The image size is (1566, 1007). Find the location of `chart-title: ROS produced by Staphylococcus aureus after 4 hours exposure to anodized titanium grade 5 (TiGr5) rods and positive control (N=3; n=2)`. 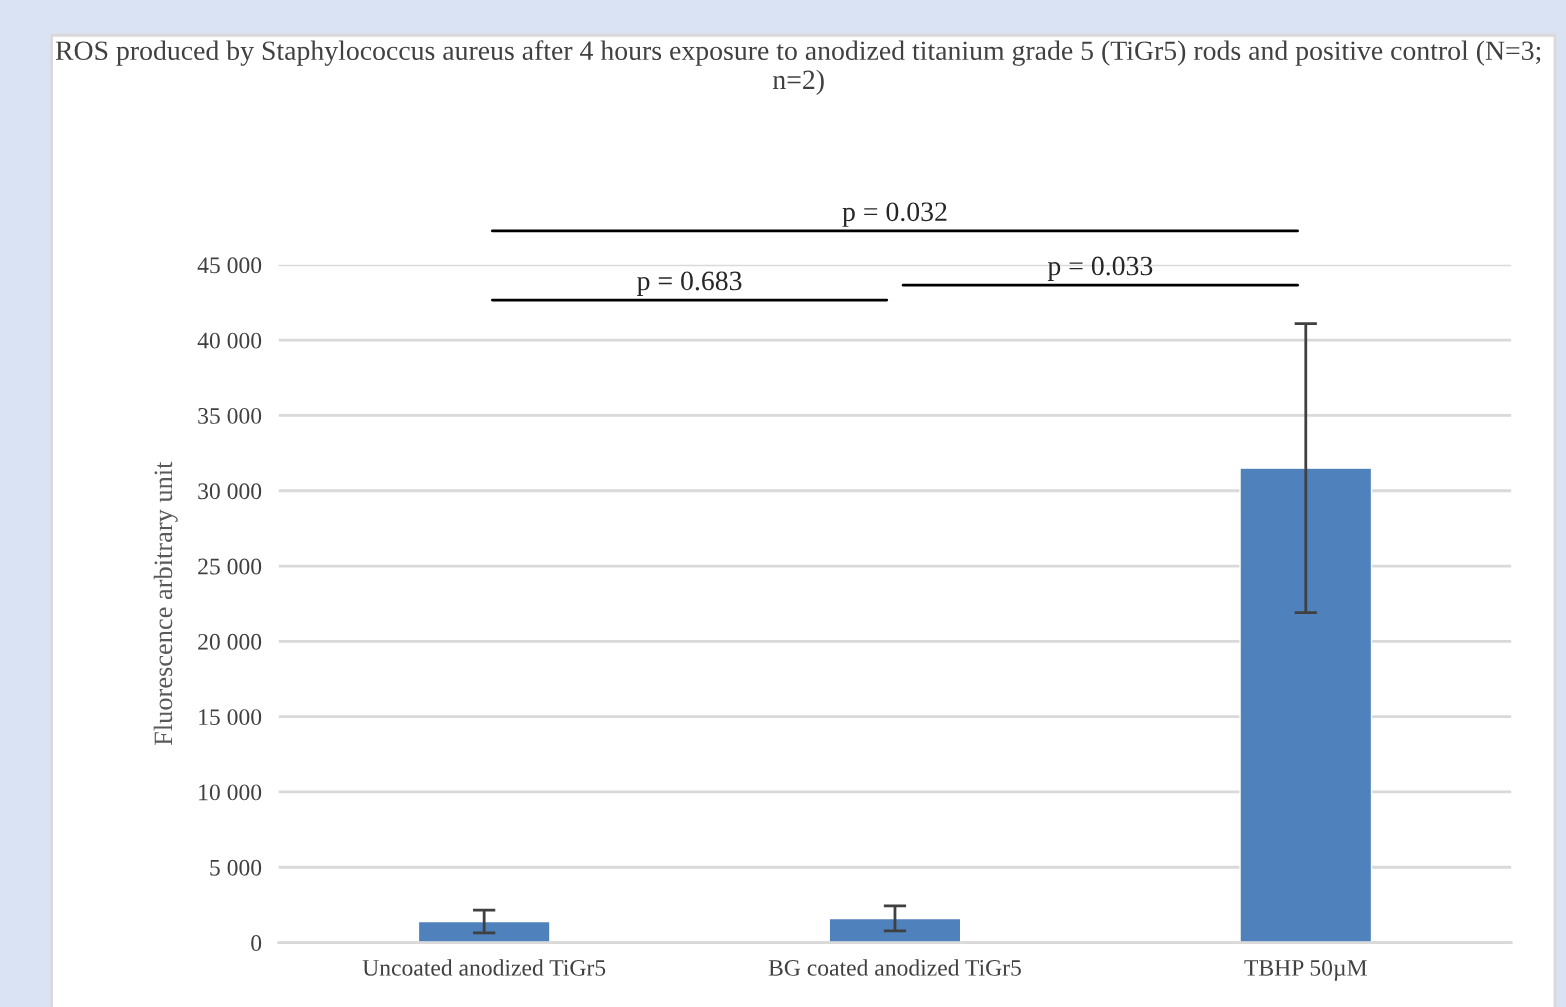

chart-title: ROS produced by Staphylococcus aureus after 4 hours exposure to anodized titanium grade 5 (TiGr5) rods and positive control (N=3; n=2) is located at coordinates (798, 67).